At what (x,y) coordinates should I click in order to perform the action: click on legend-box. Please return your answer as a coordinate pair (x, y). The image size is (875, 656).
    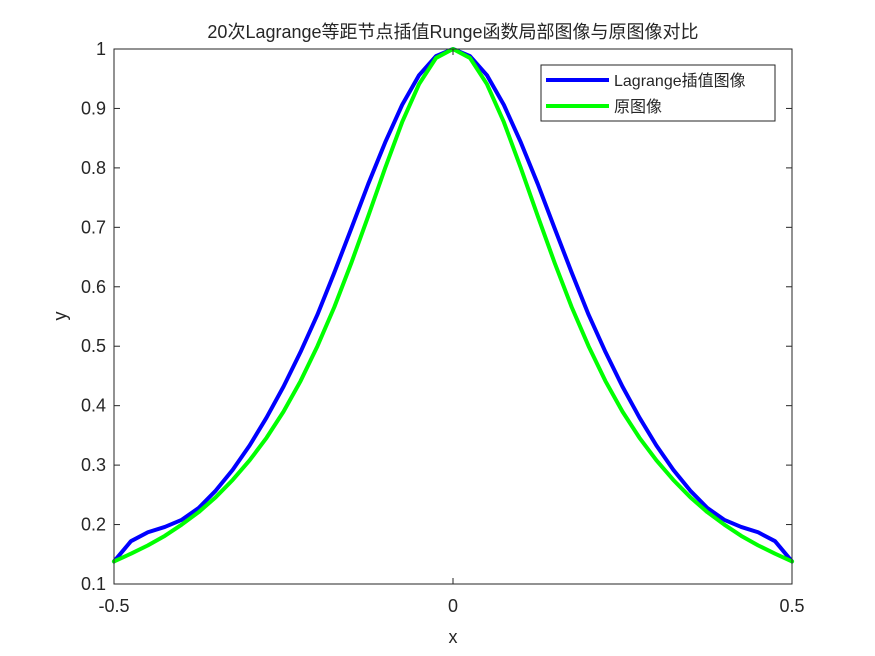
    Looking at the image, I should click on (658, 93).